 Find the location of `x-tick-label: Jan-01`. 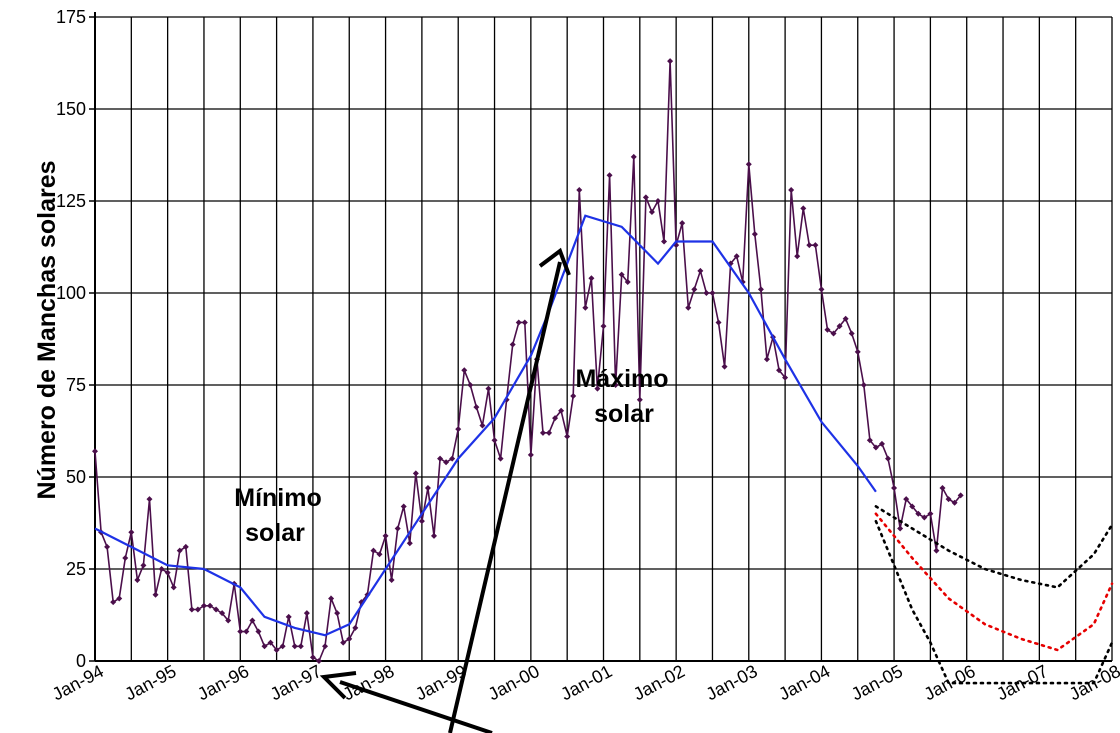

x-tick-label: Jan-01 is located at coordinates (586, 683).